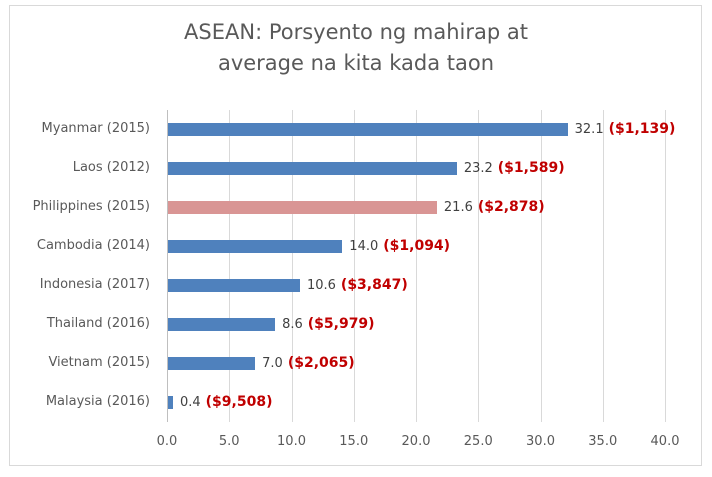 The height and width of the screenshot is (477, 712). I want to click on x-tick-label: 25.0, so click(478, 441).